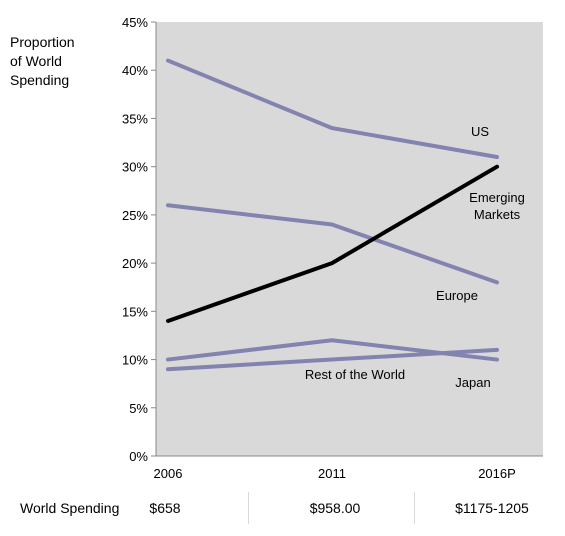 Image resolution: width=565 pixels, height=536 pixels. What do you see at coordinates (139, 239) in the screenshot?
I see `y-ticks: 0% 5% 10% 15% 20% 25% 30% 35% 40% 45%` at bounding box center [139, 239].